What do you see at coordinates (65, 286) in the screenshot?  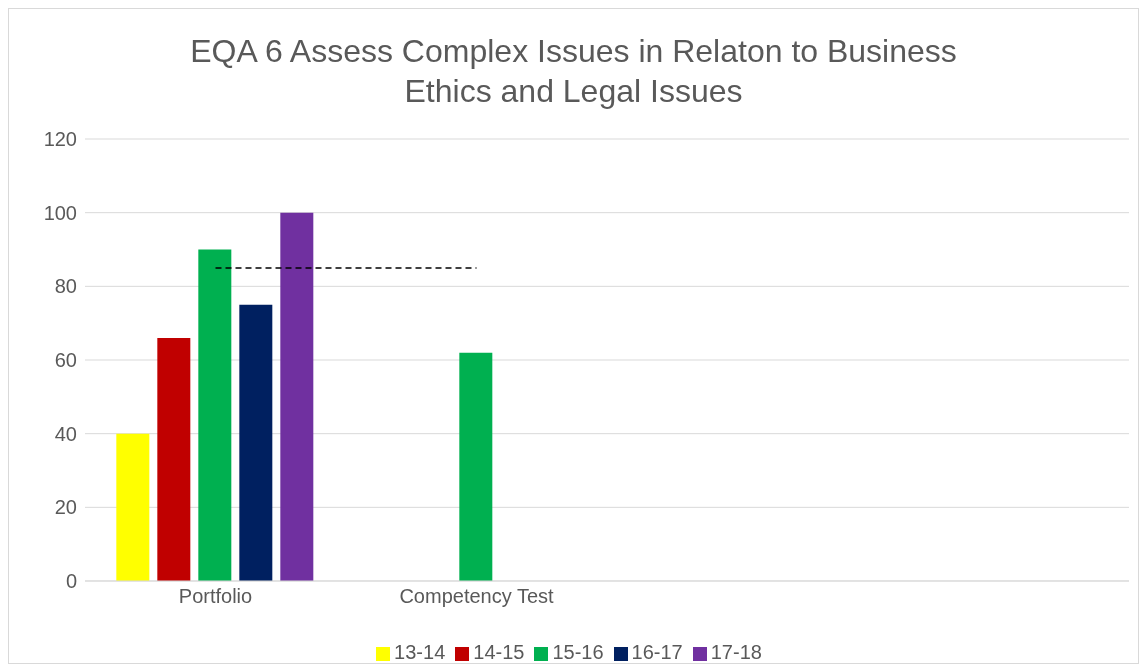 I see `y-tick-label: 80` at bounding box center [65, 286].